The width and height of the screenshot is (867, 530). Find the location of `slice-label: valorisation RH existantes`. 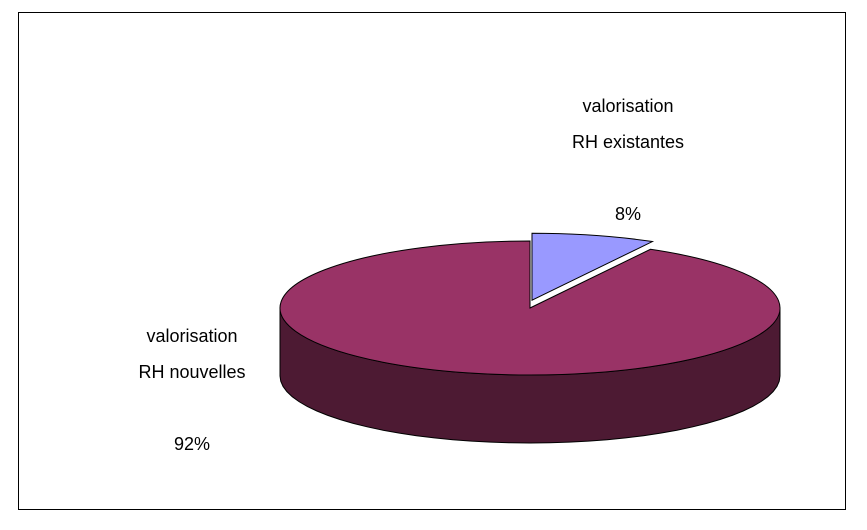

slice-label: valorisation RH existantes is located at coordinates (628, 124).